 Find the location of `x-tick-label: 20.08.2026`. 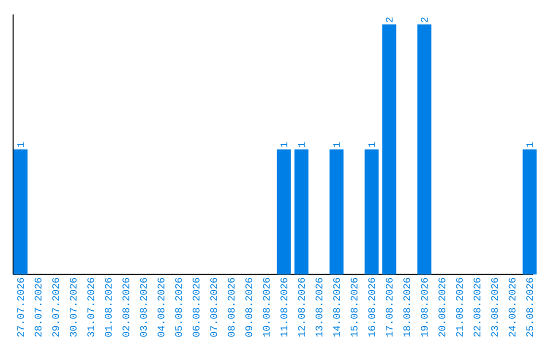

x-tick-label: 20.08.2026 is located at coordinates (442, 307).